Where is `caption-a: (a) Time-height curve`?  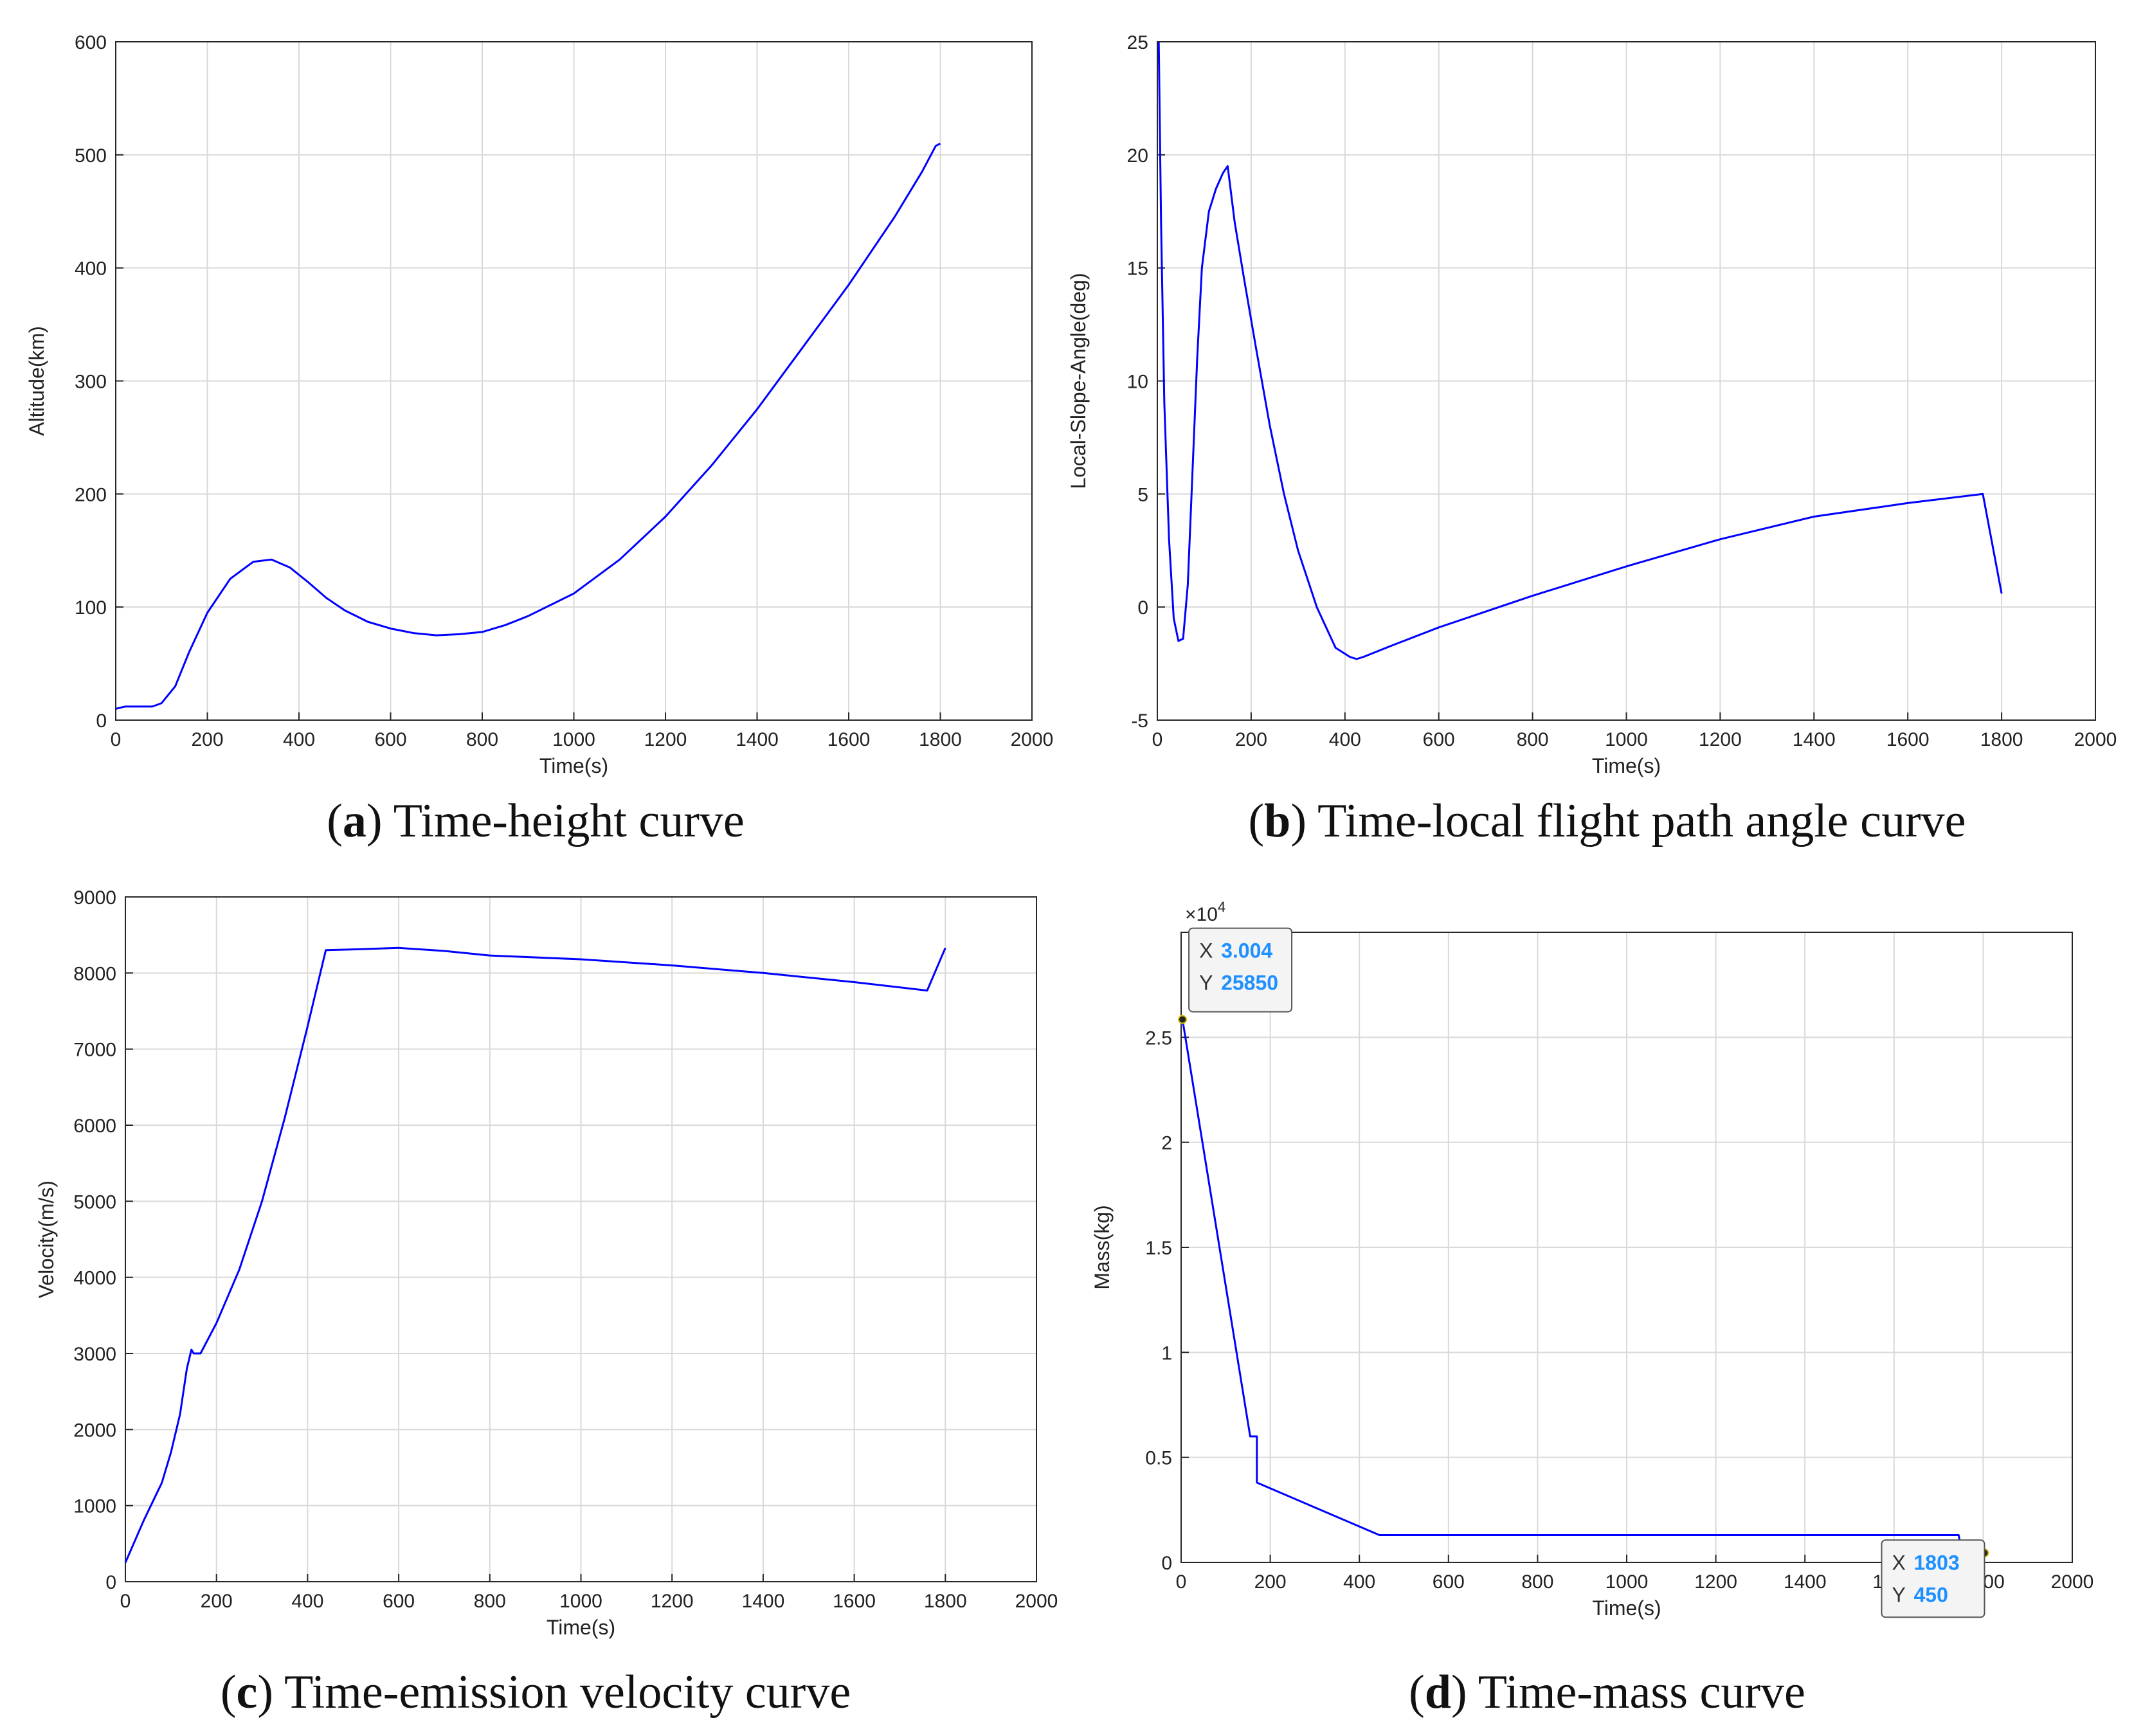 caption-a: (a) Time-height curve is located at coordinates (536, 821).